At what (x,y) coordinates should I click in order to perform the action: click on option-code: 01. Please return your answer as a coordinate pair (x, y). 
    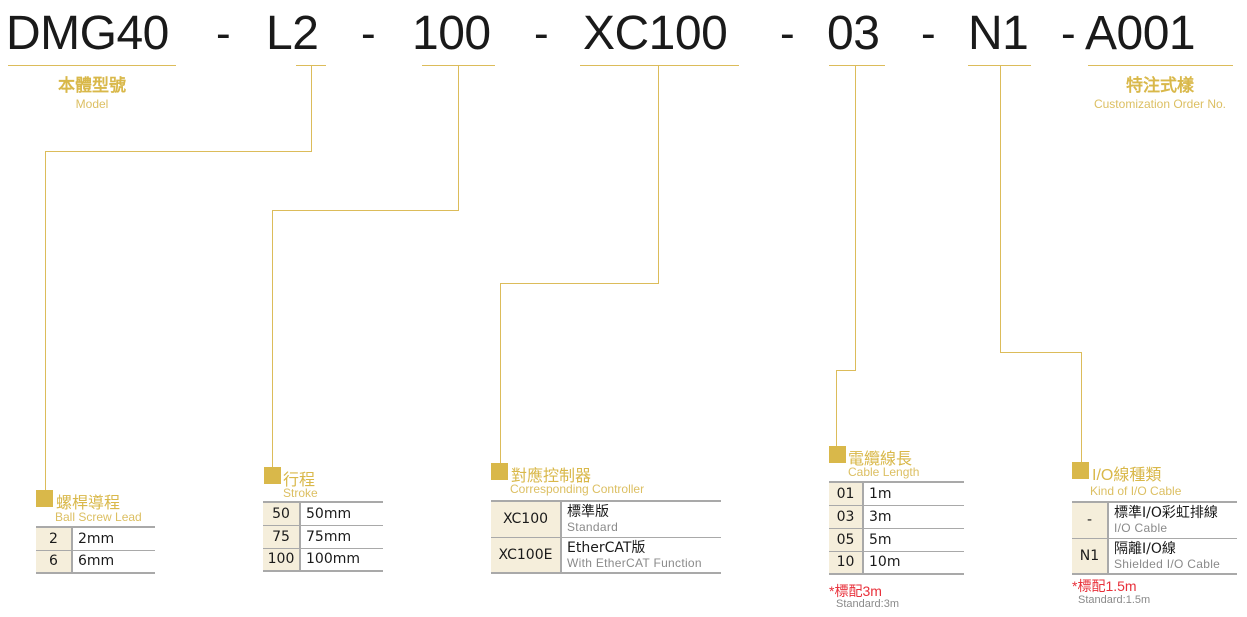
    Looking at the image, I should click on (846, 493).